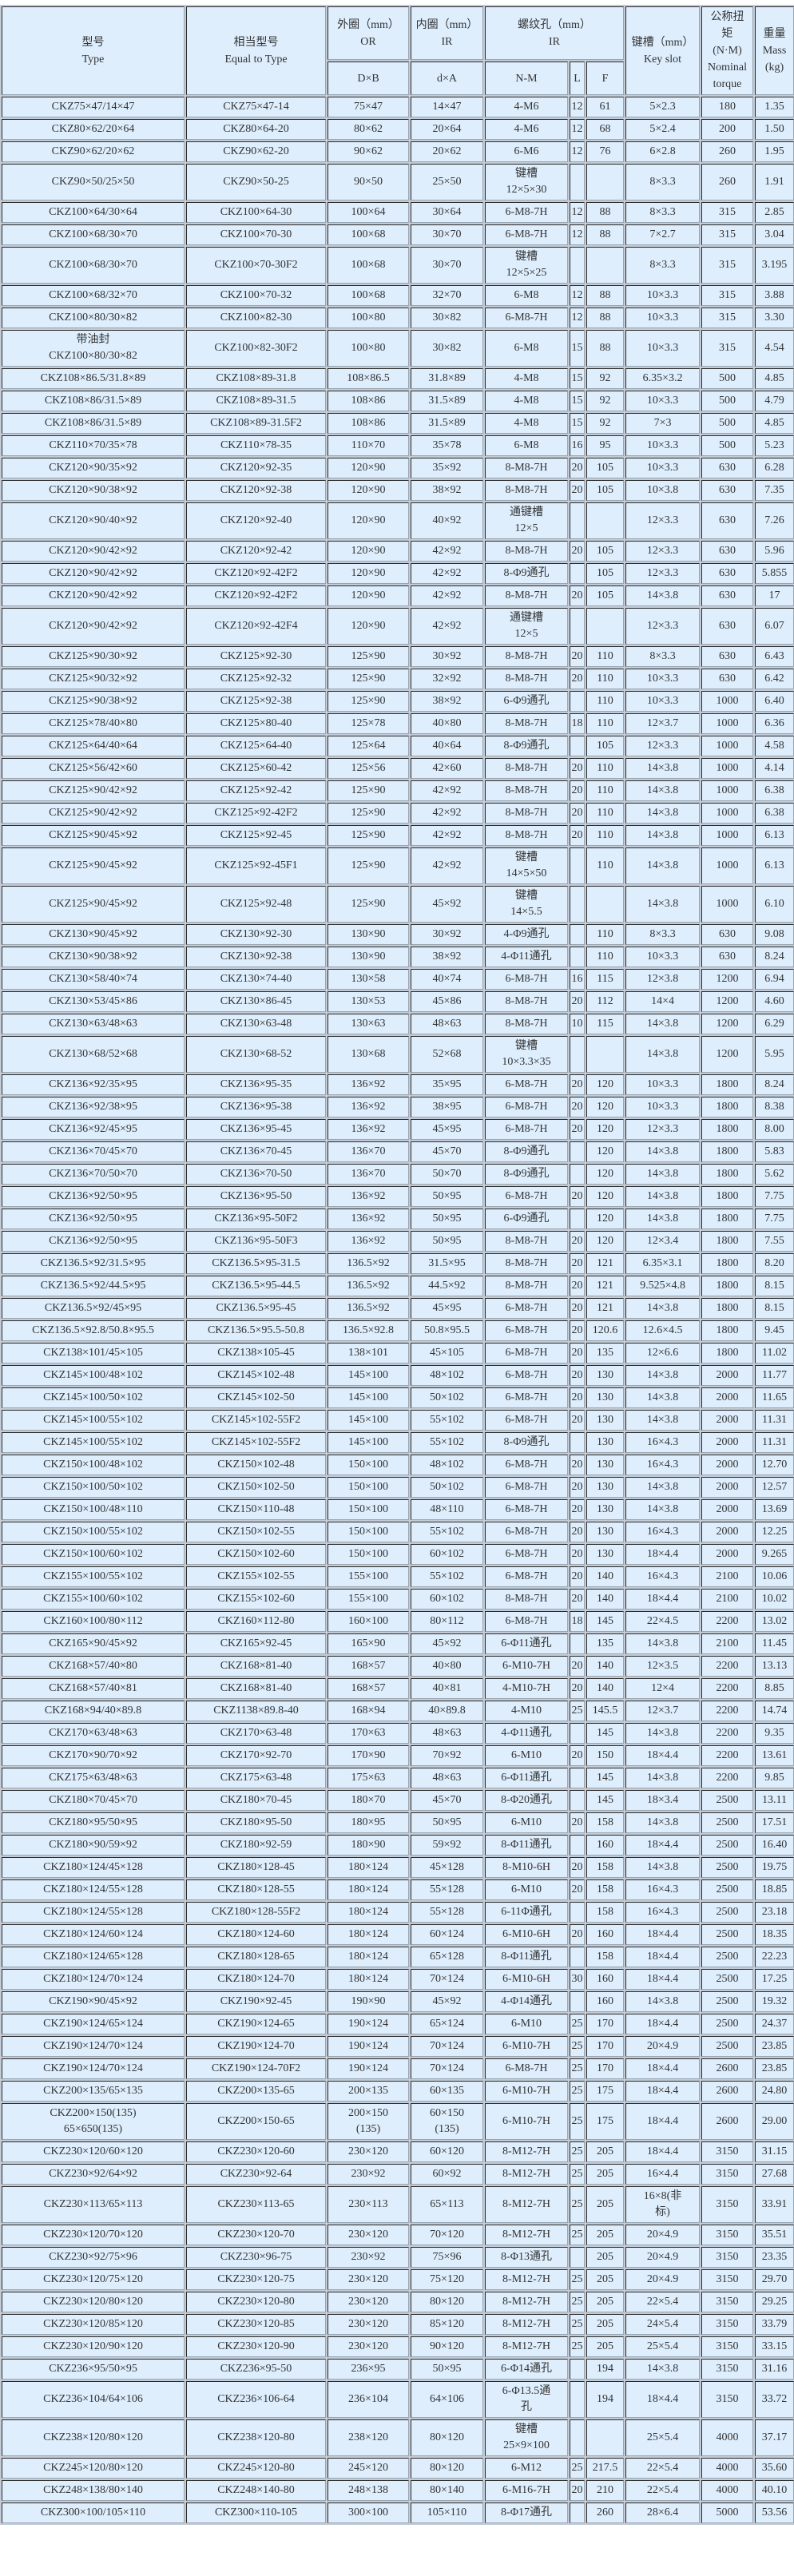  What do you see at coordinates (93, 2257) in the screenshot?
I see `cell-type: CKZ230×92/75×96` at bounding box center [93, 2257].